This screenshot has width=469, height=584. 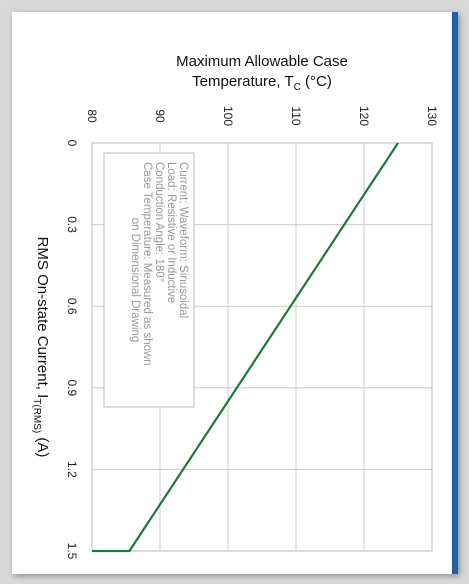 What do you see at coordinates (432, 116) in the screenshot?
I see `temperature-tick-label: 130` at bounding box center [432, 116].